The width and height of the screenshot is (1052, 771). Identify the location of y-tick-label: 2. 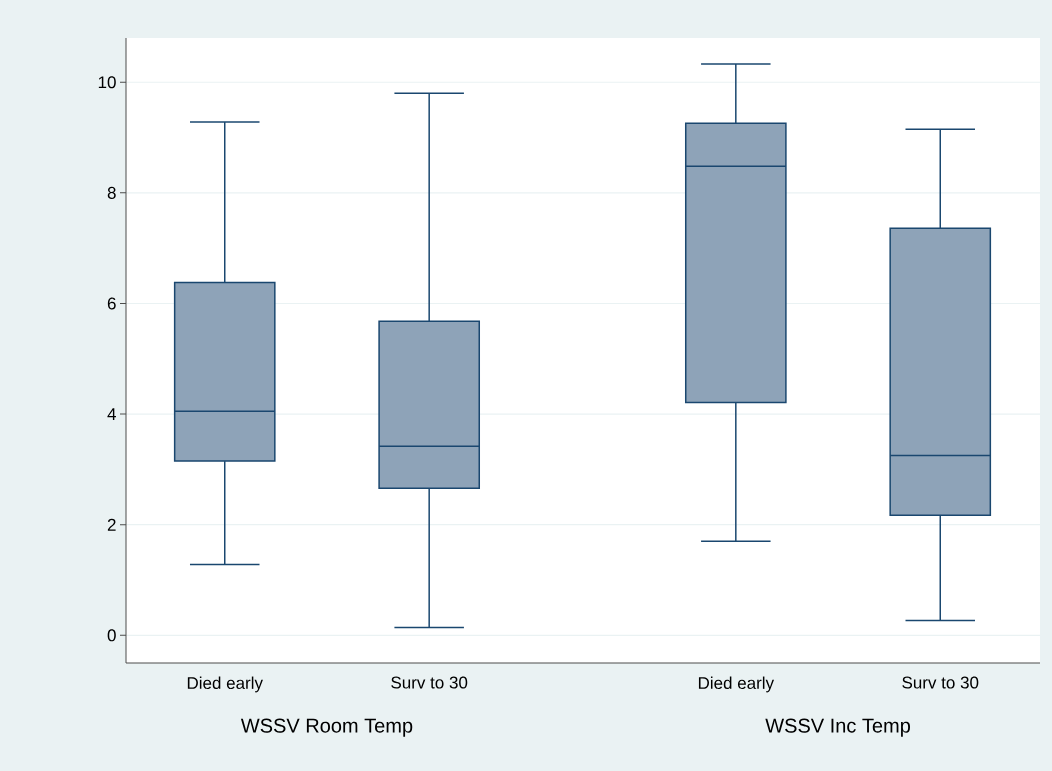
(111, 524).